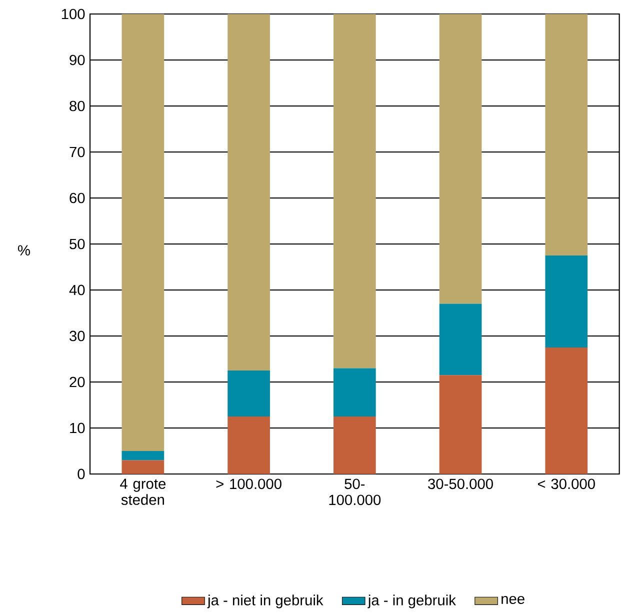 Image resolution: width=626 pixels, height=613 pixels. Describe the element at coordinates (77, 106) in the screenshot. I see `y-tick-label: 80` at that location.